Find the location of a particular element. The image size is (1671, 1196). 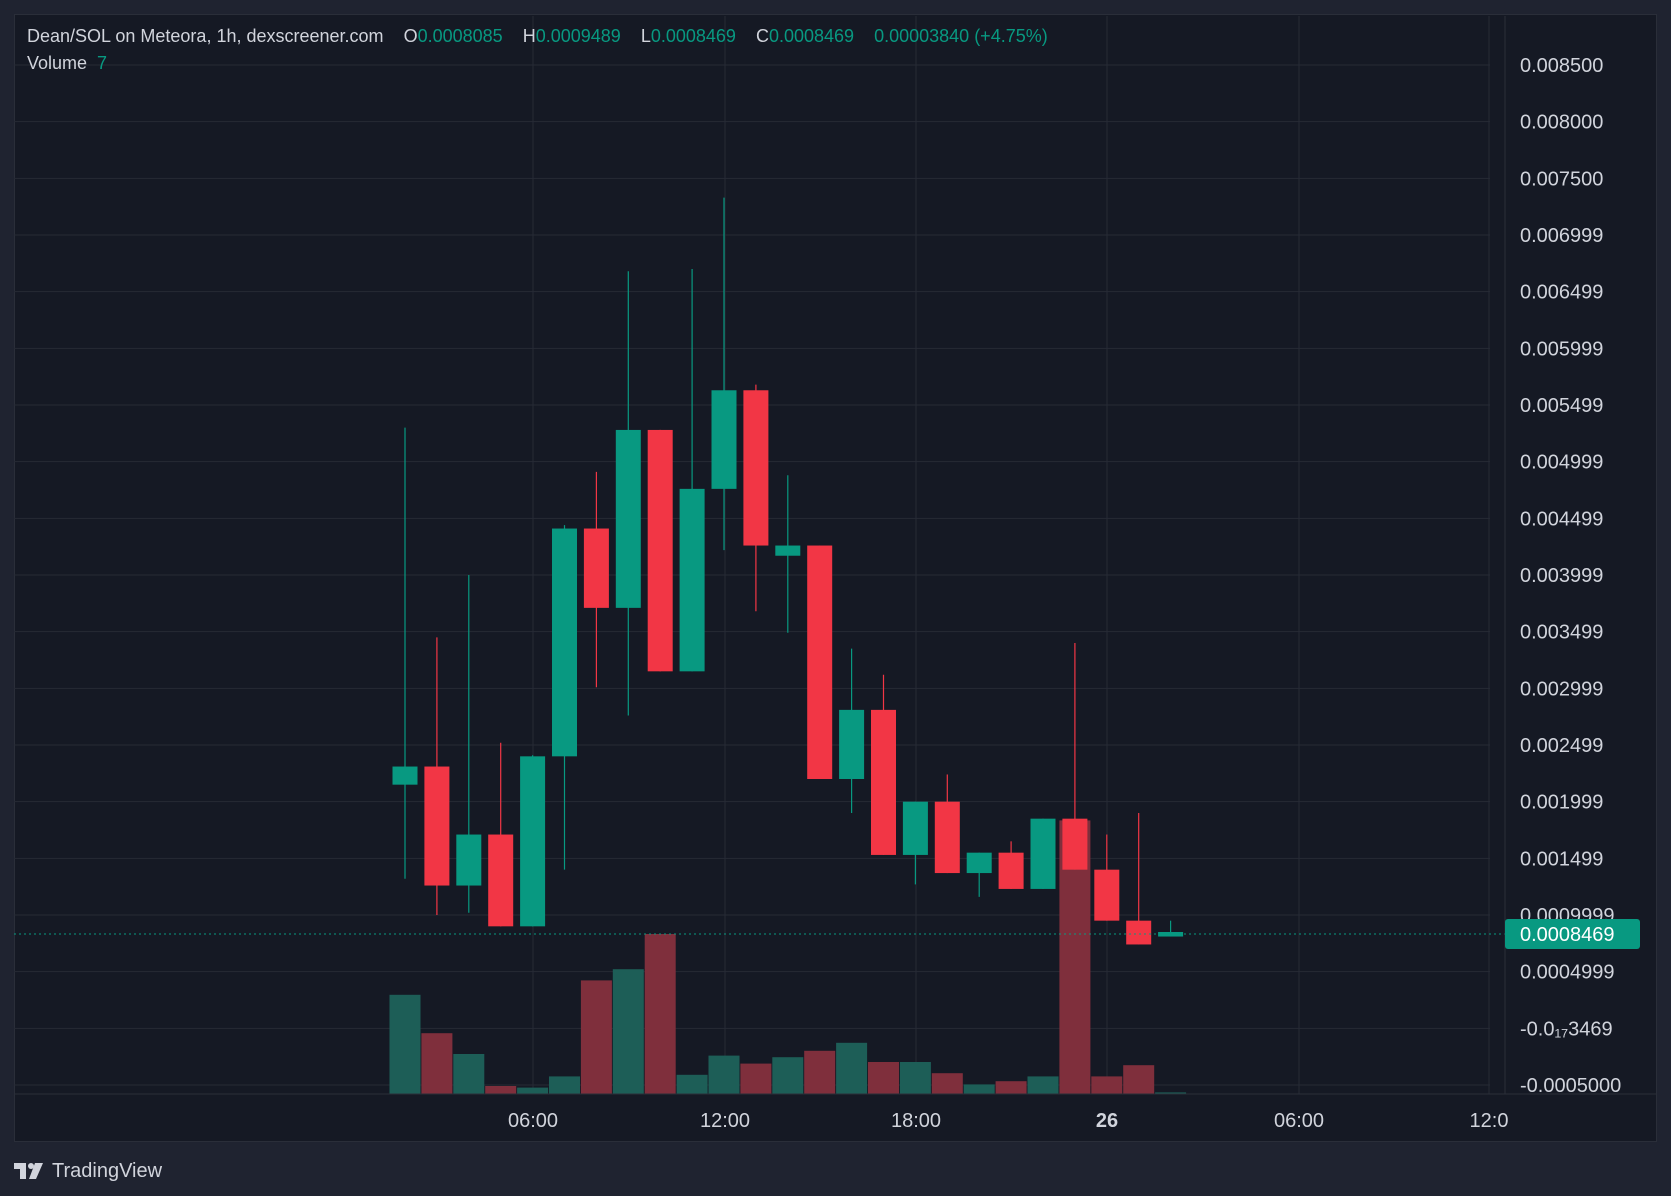

close-value: 0.0008469 is located at coordinates (811, 36).